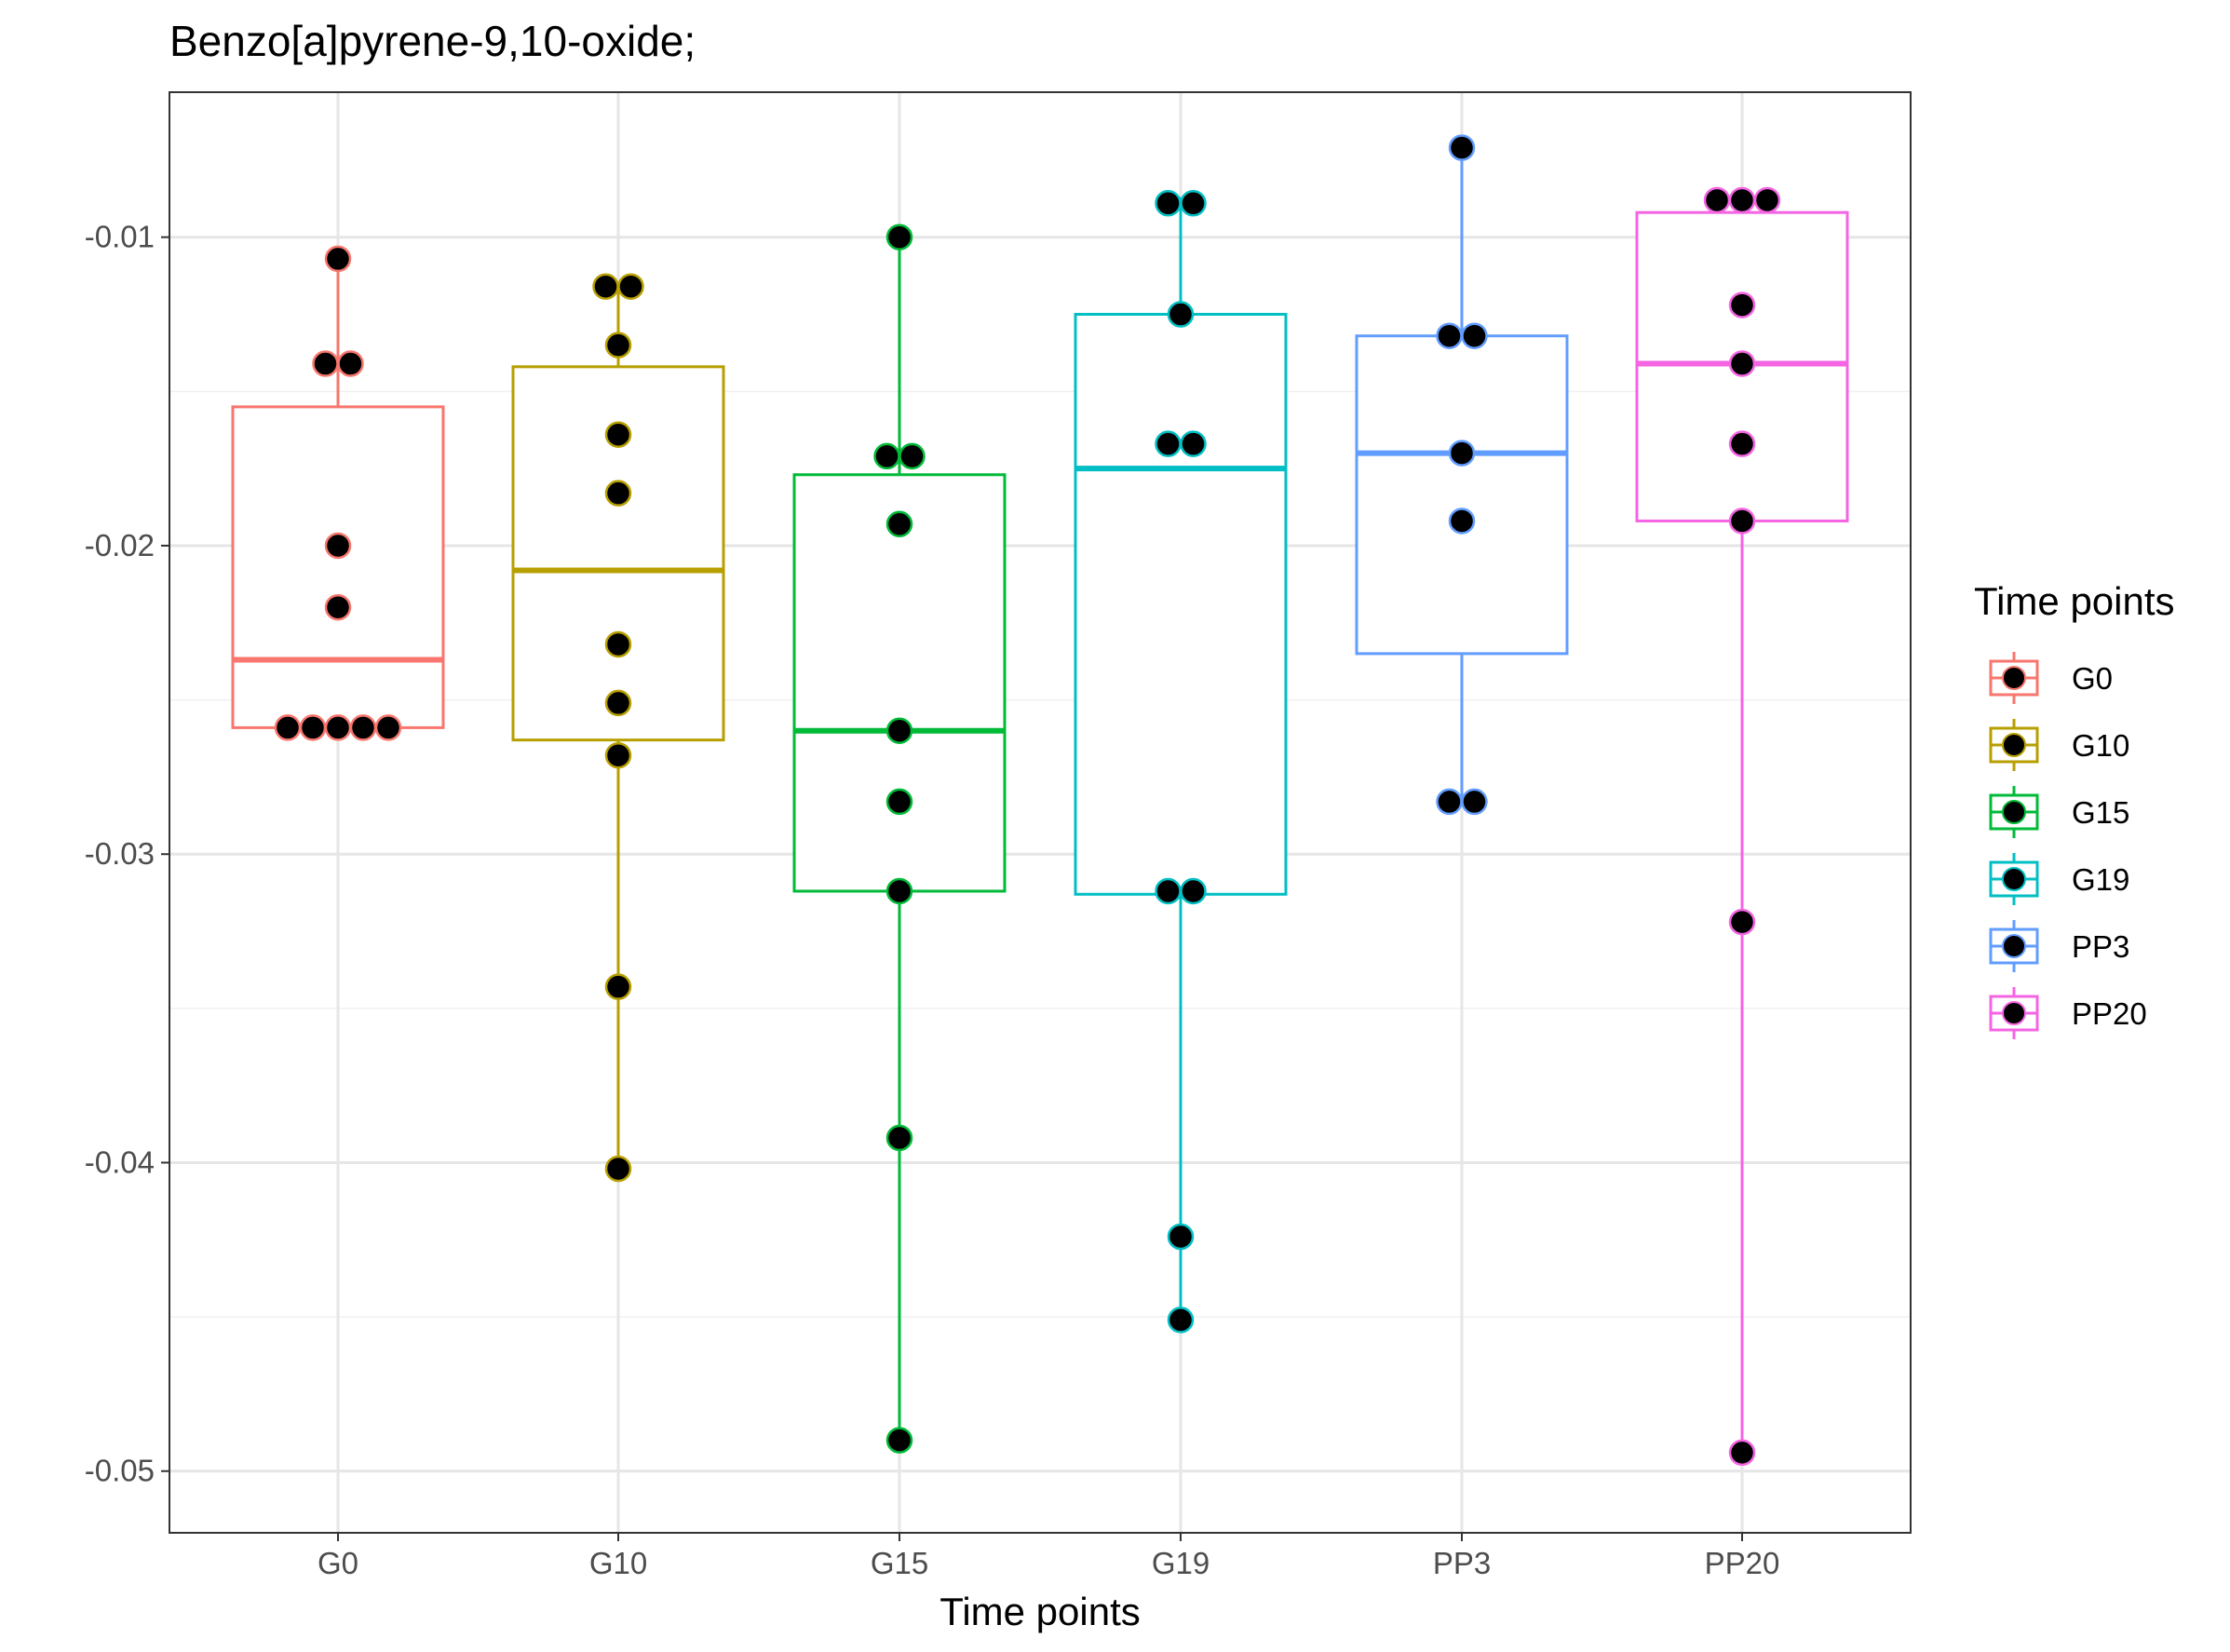 The width and height of the screenshot is (2230, 1652). Describe the element at coordinates (2093, 678) in the screenshot. I see `legend-label: G0` at that location.